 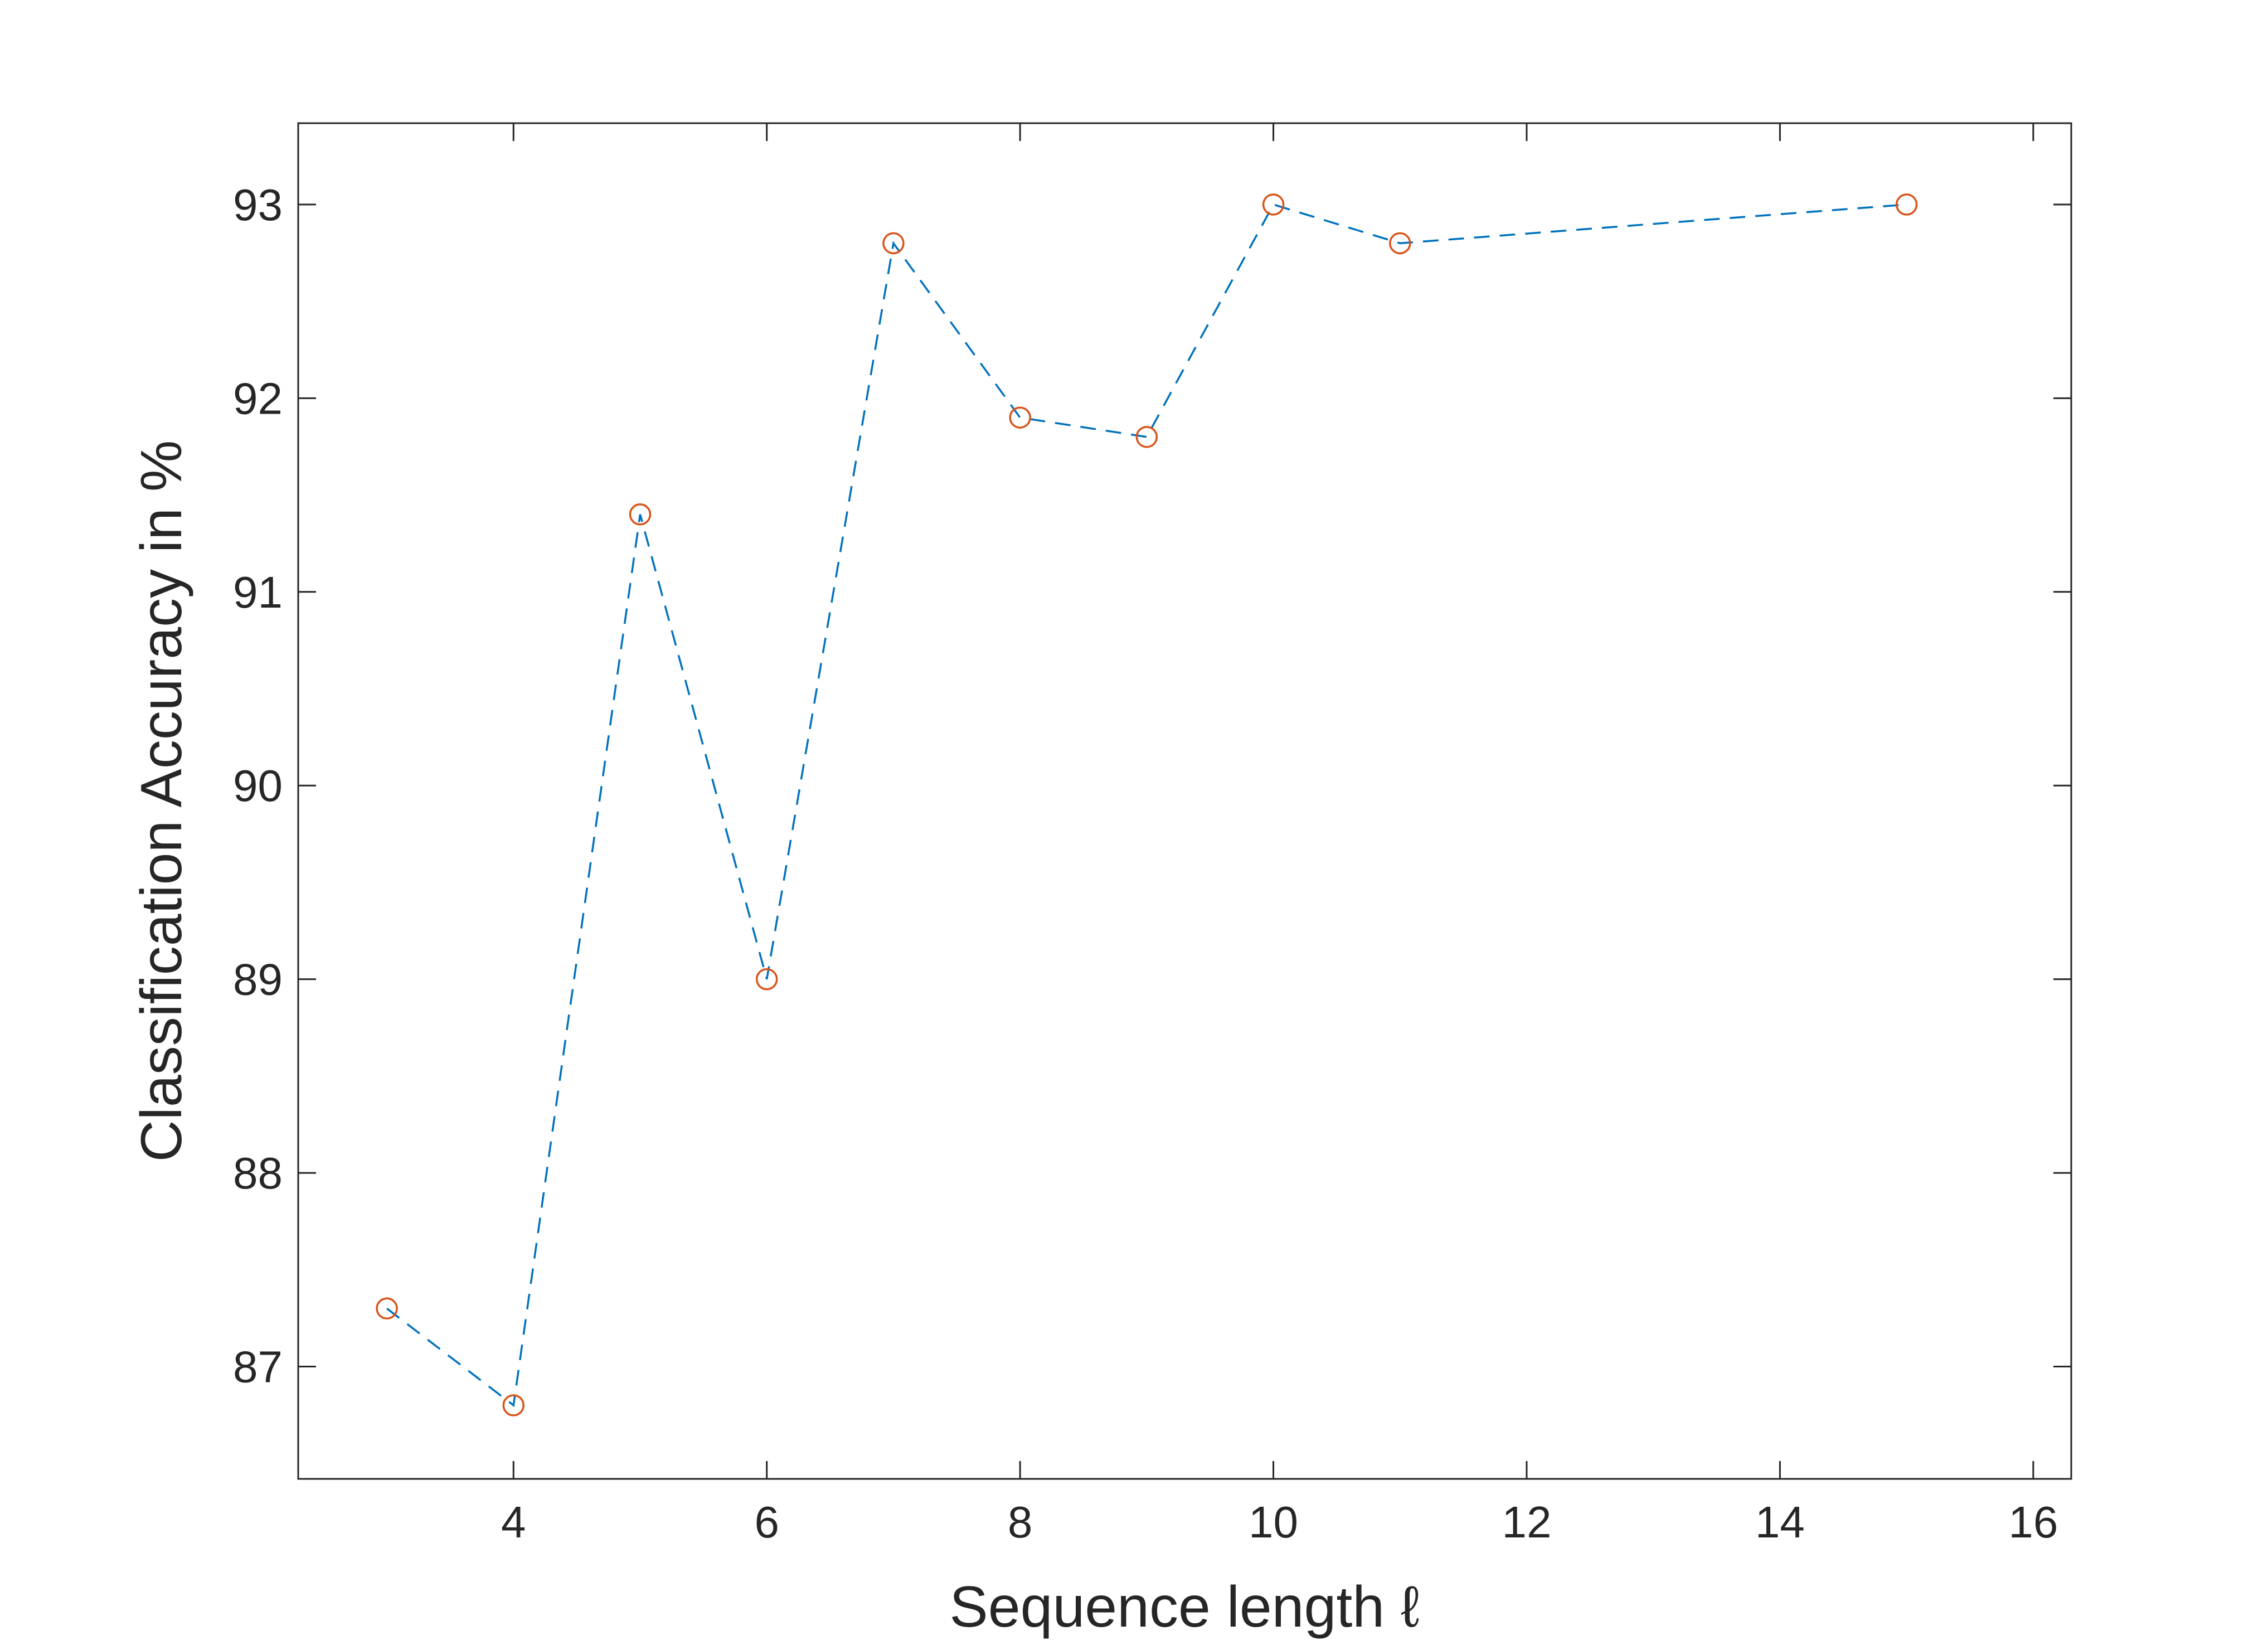 What do you see at coordinates (161, 801) in the screenshot?
I see `y-axis-label: Classification Accuracy in %` at bounding box center [161, 801].